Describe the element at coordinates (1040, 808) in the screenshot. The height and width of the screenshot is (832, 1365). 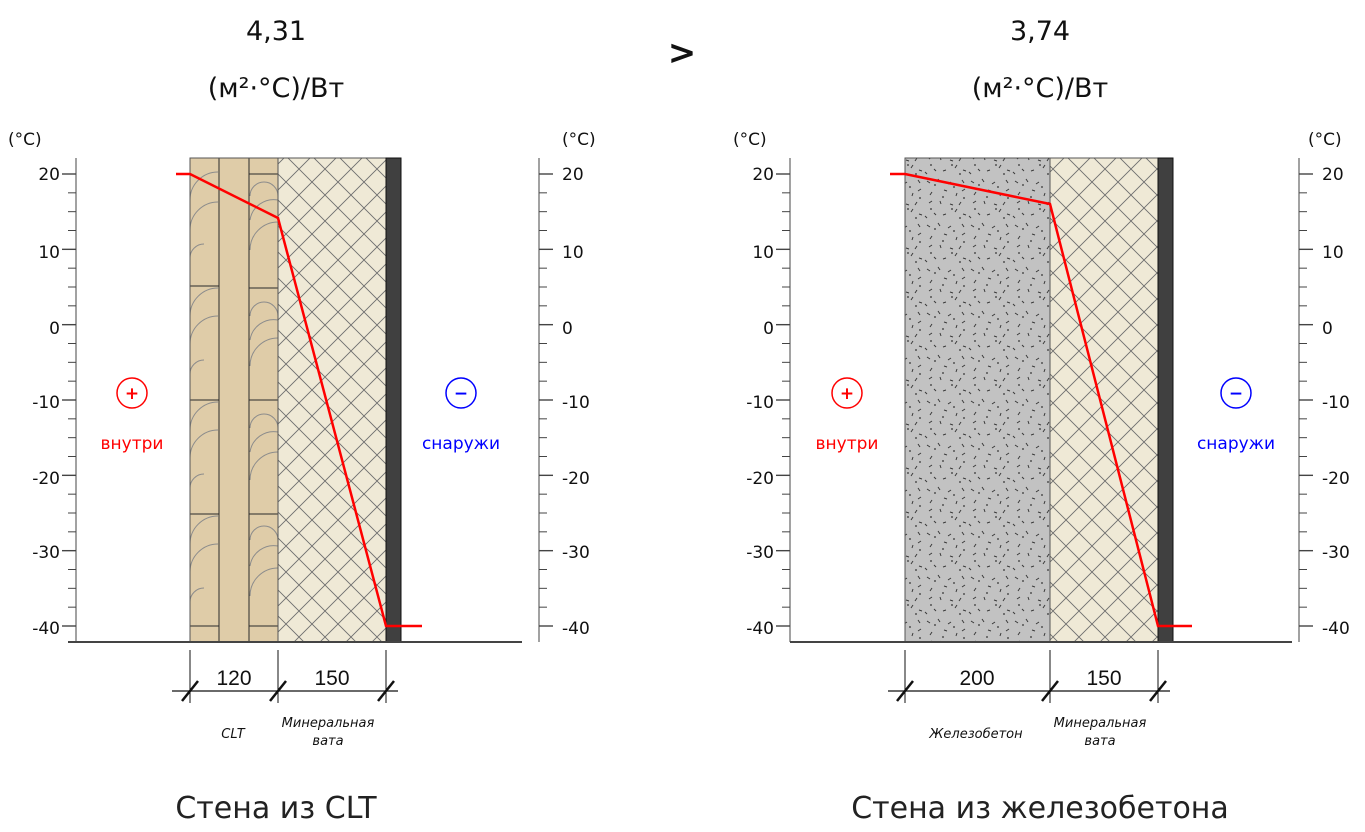
I see `panel-caption: Стена из железобетона` at that location.